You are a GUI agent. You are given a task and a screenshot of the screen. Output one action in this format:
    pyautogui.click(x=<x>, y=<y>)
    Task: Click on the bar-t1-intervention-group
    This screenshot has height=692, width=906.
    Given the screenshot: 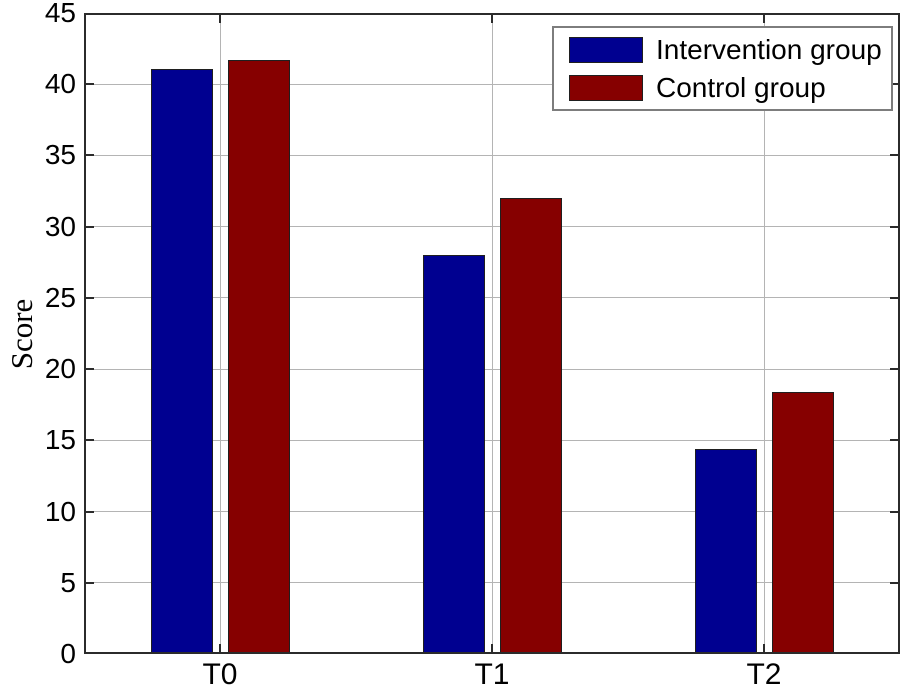 What is the action you would take?
    pyautogui.click(x=453, y=454)
    